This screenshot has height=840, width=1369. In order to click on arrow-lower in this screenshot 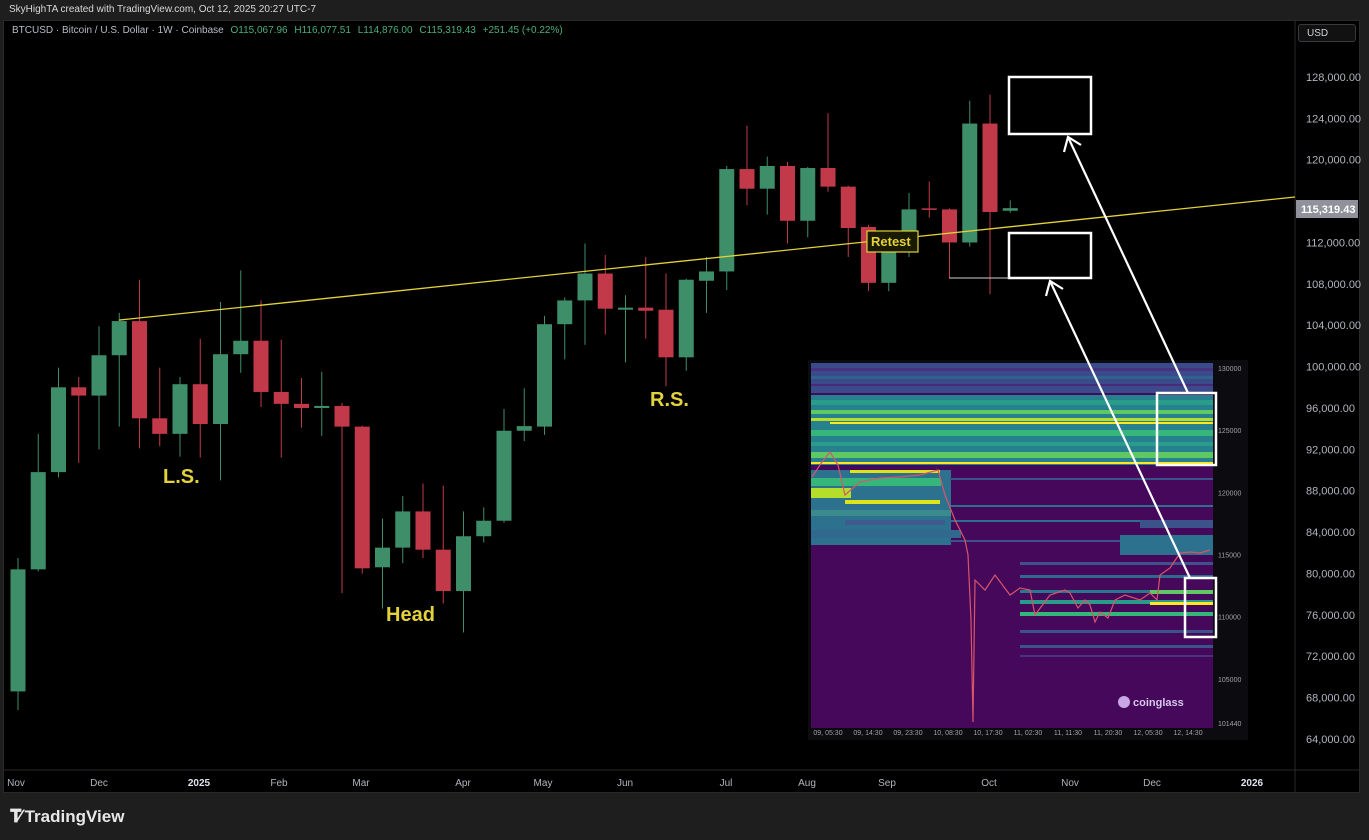, I will do `click(1117, 429)`.